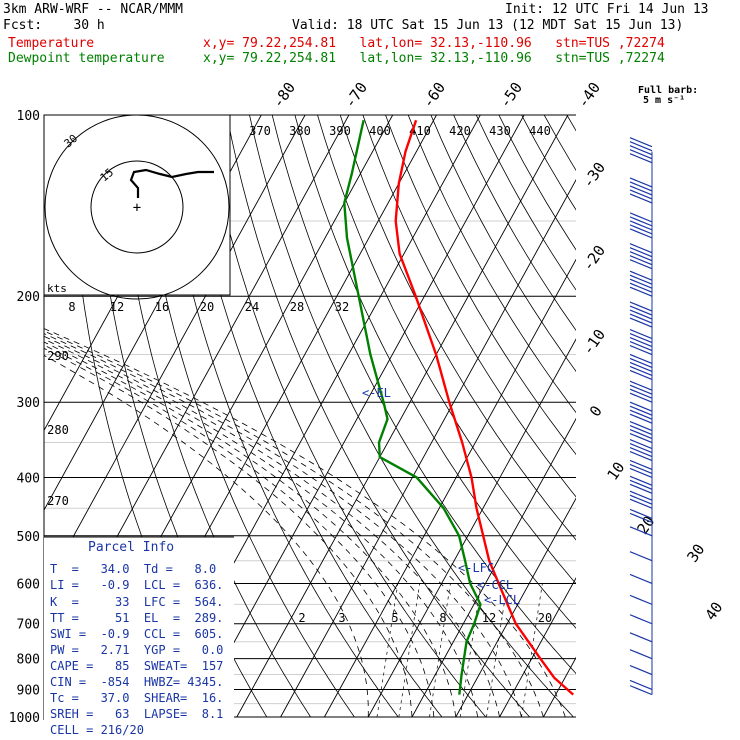 This screenshot has width=740, height=740. Describe the element at coordinates (476, 568) in the screenshot. I see `level-marker: <-LFC` at that location.